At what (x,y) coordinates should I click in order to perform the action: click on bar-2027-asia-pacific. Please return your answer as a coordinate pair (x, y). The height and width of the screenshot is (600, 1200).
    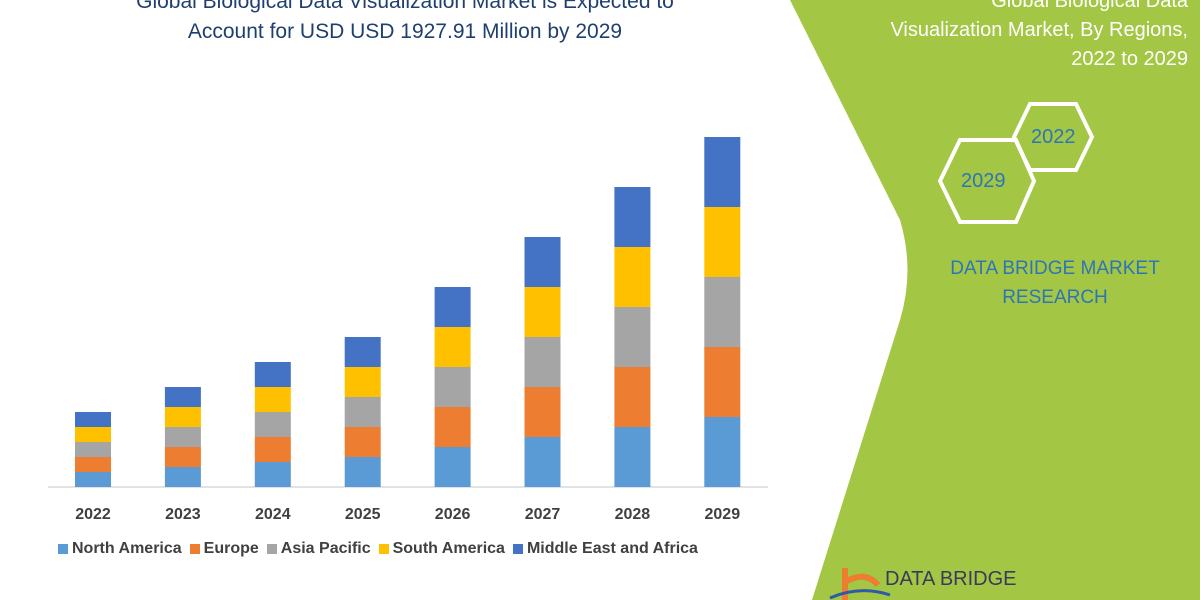
    Looking at the image, I should click on (542, 362).